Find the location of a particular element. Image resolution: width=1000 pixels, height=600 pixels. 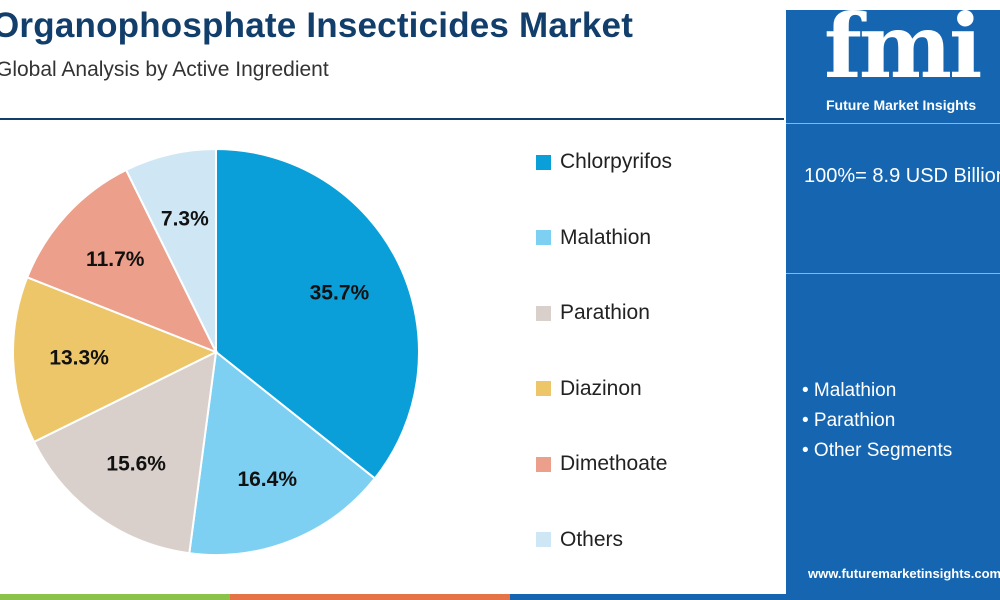

legend-item: Diazinon is located at coordinates (589, 389).